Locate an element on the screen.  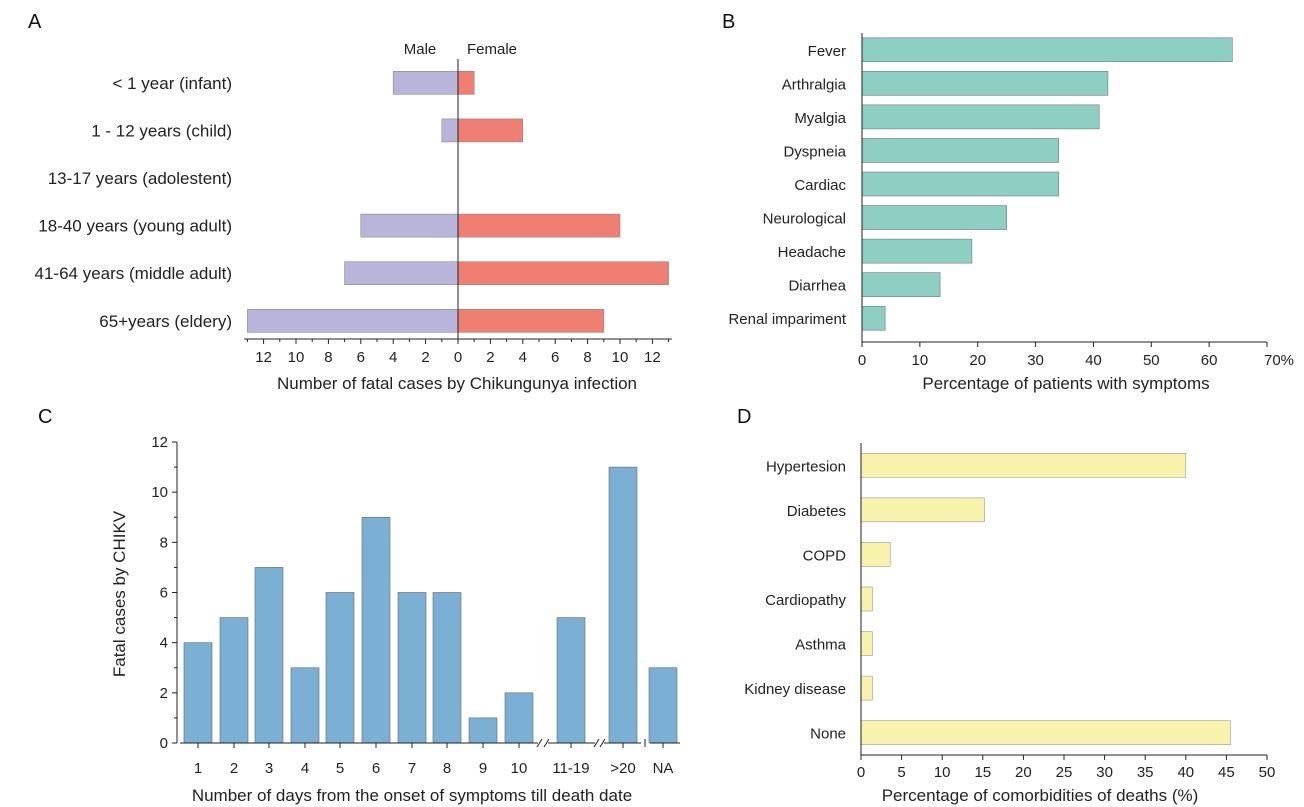
category-label: Fever is located at coordinates (827, 51).